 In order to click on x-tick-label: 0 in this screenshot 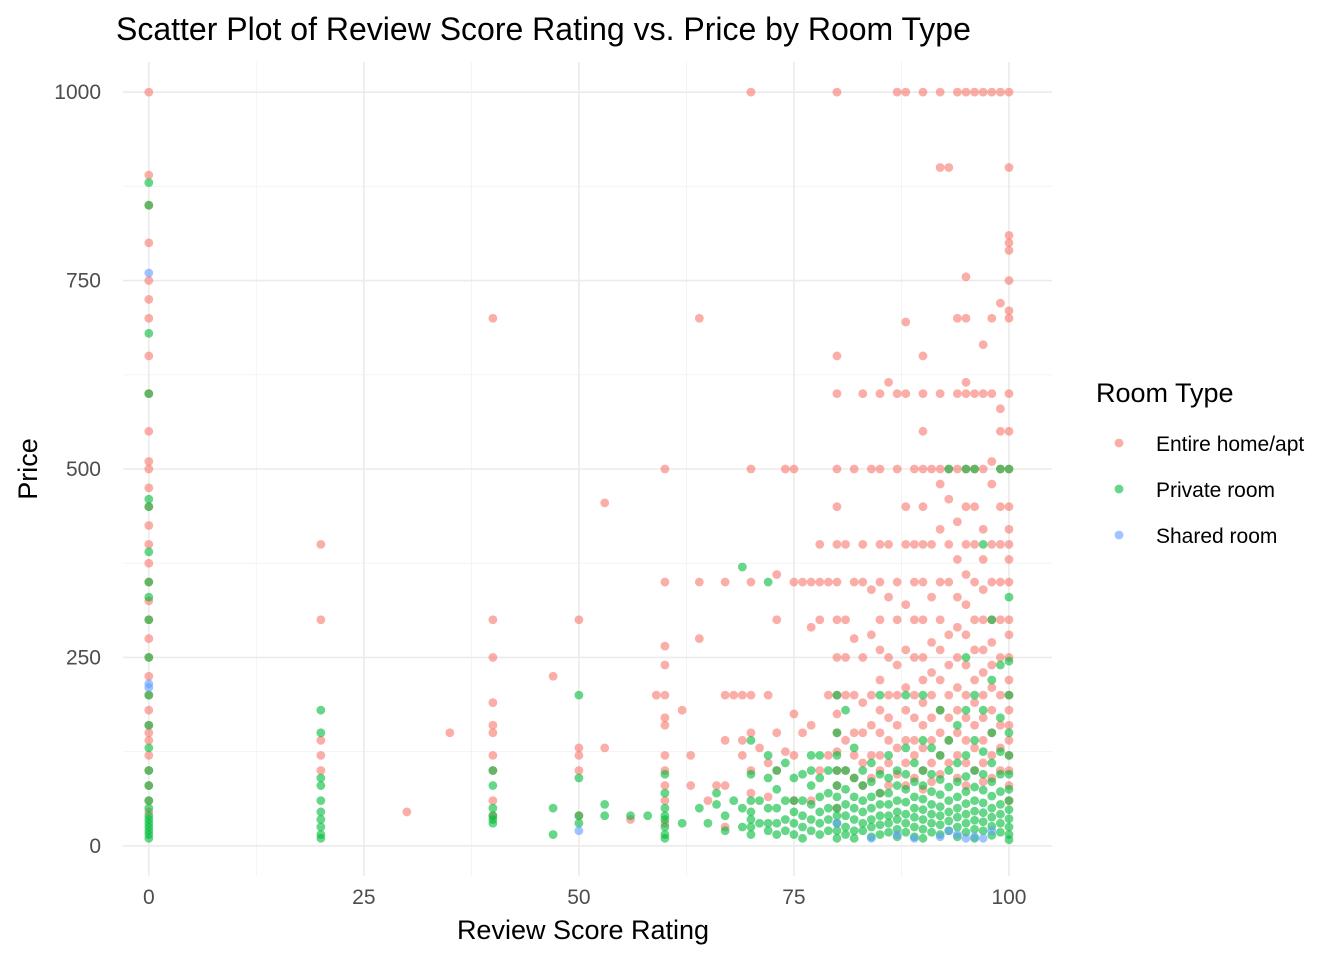, I will do `click(149, 897)`.